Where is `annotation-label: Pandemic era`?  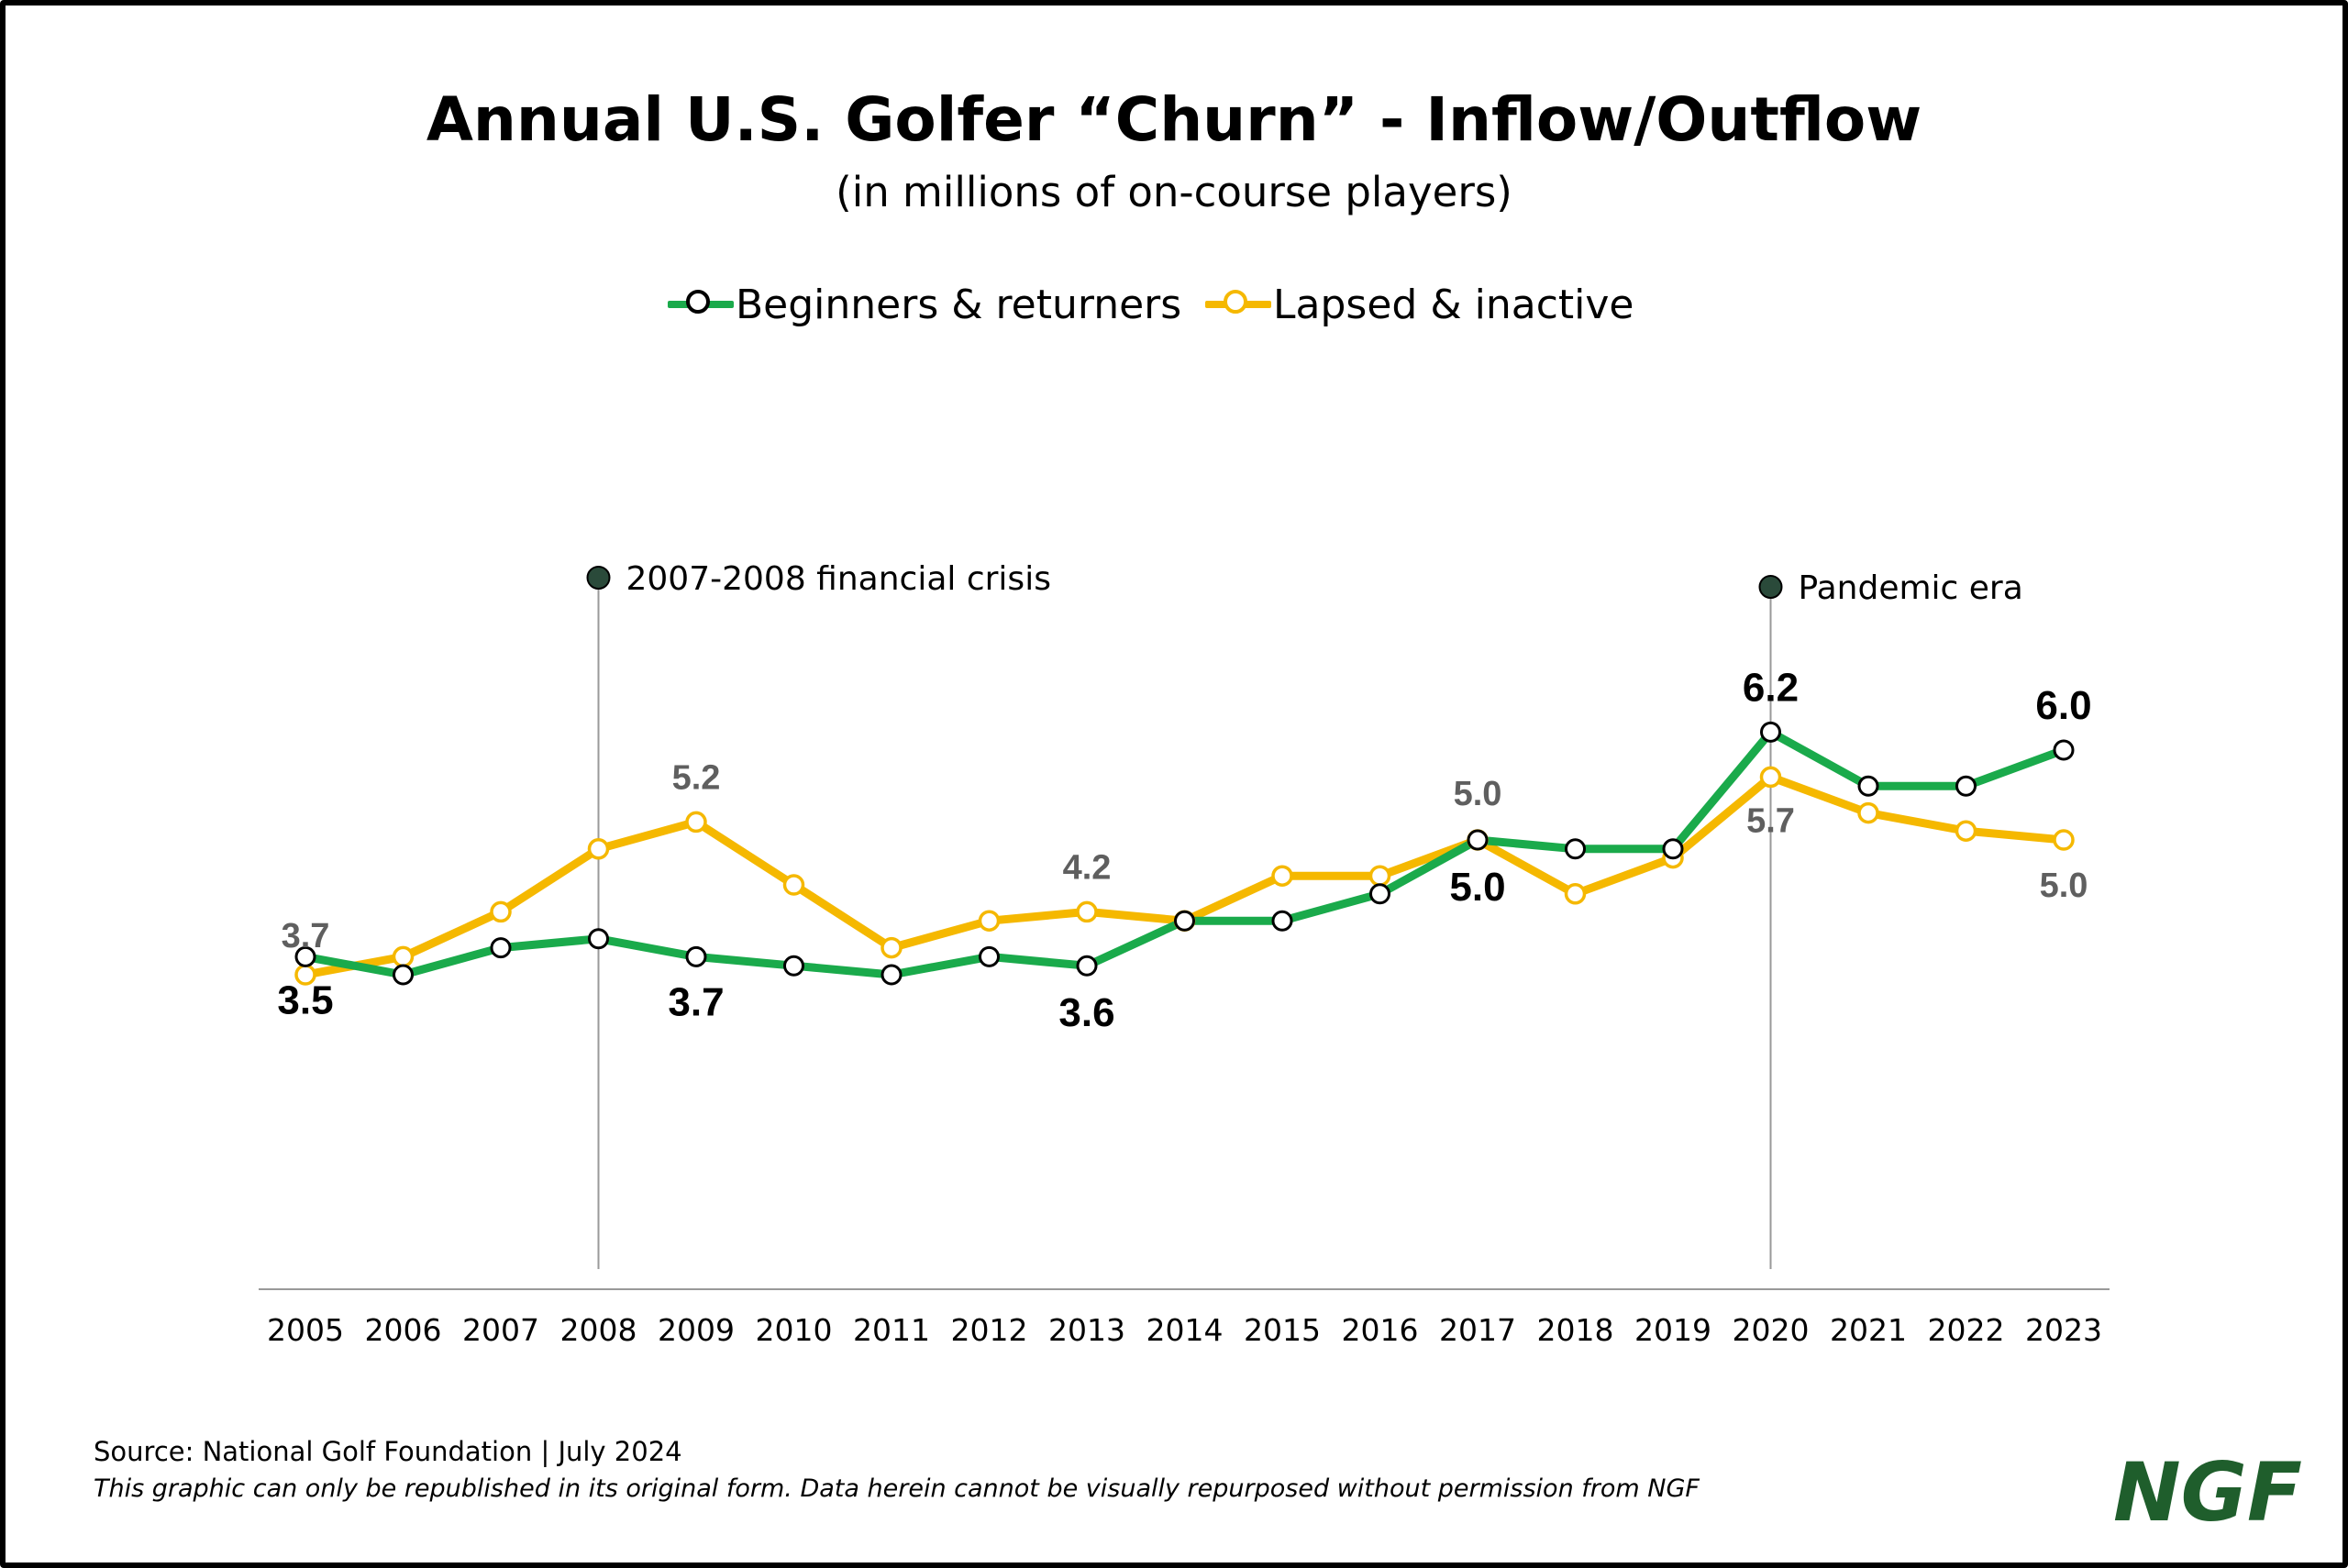
annotation-label: Pandemic era is located at coordinates (1911, 588).